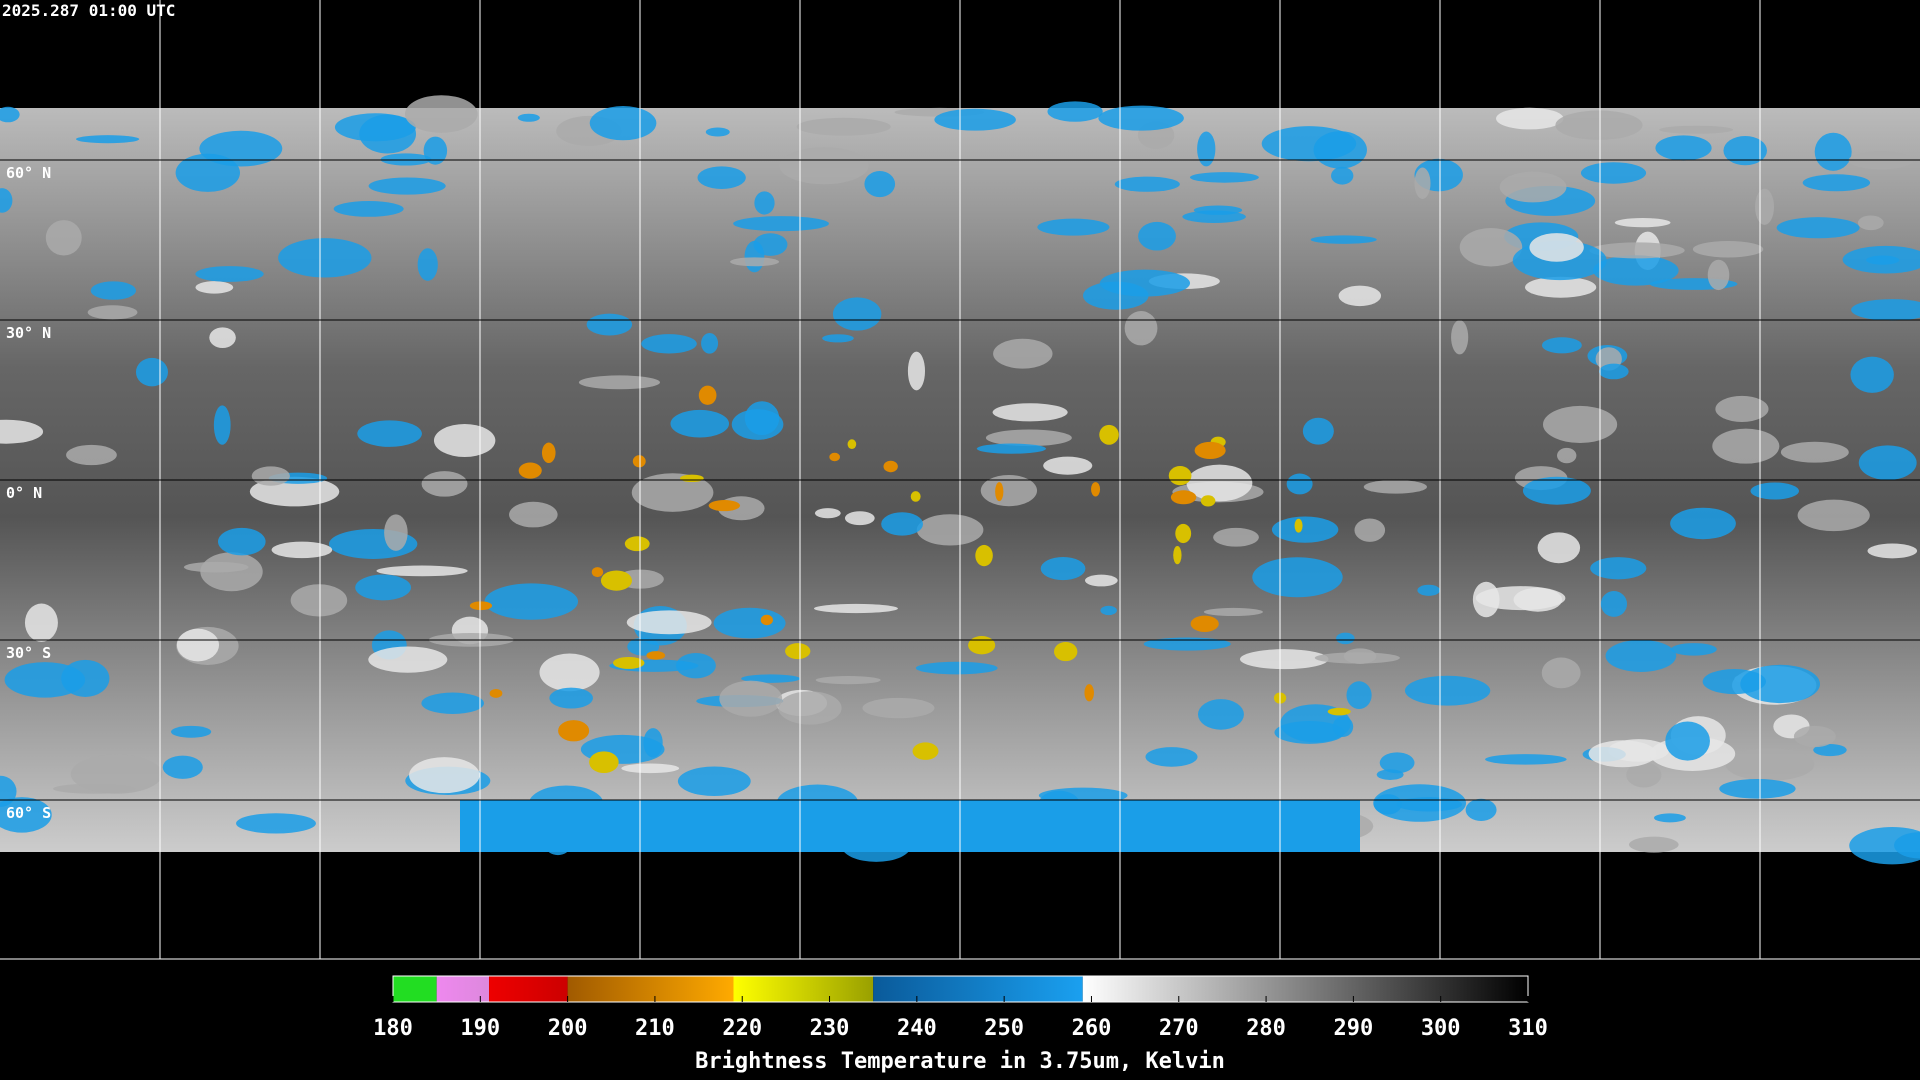 This screenshot has width=1920, height=1080. Describe the element at coordinates (1528, 1028) in the screenshot. I see `colorbar-tick-label: 310` at that location.